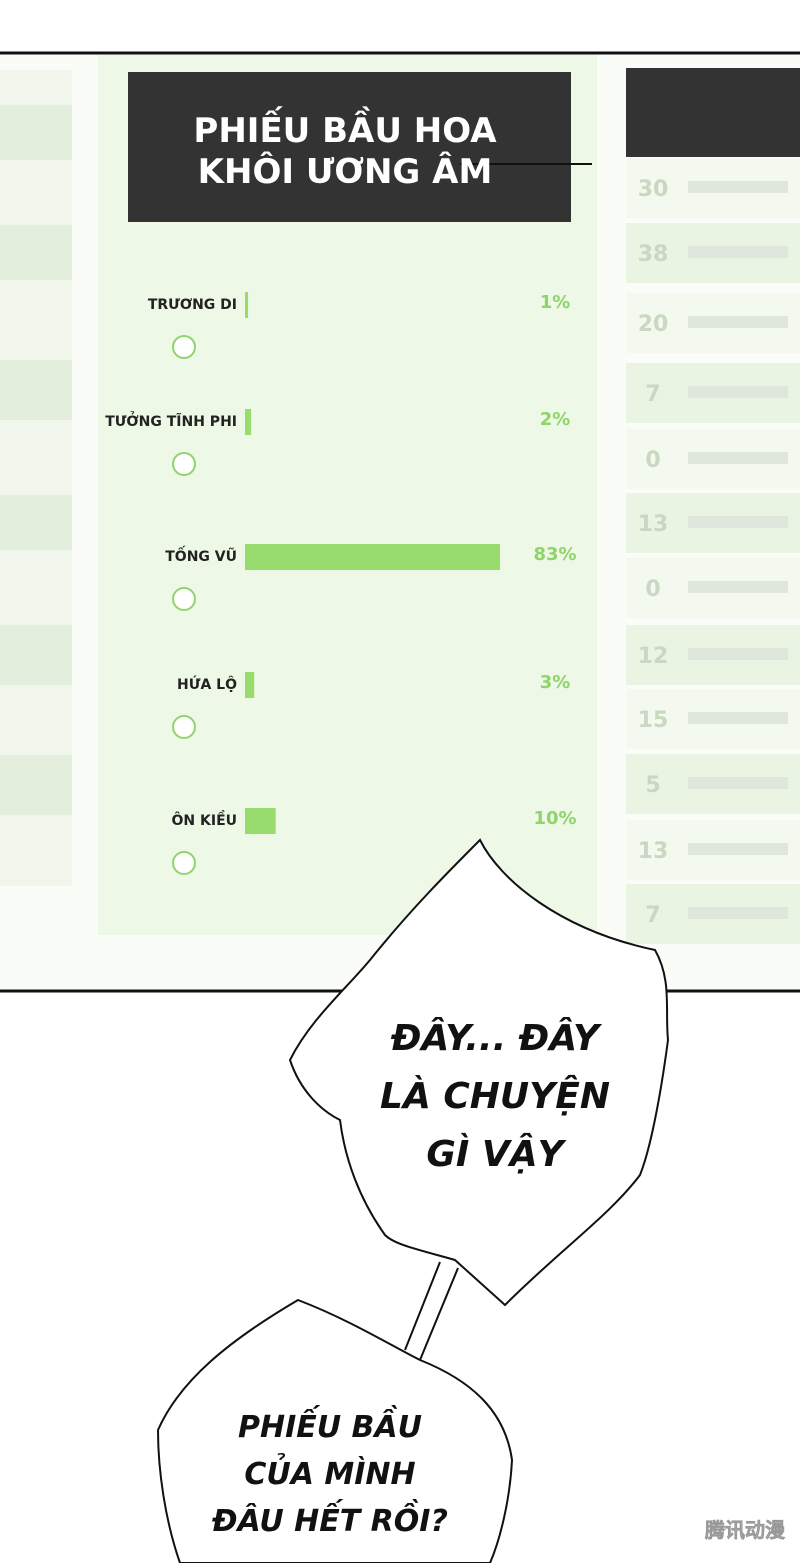  I want to click on bubble-text: ĐÂU HẾT RỒI?, so click(329, 1518).